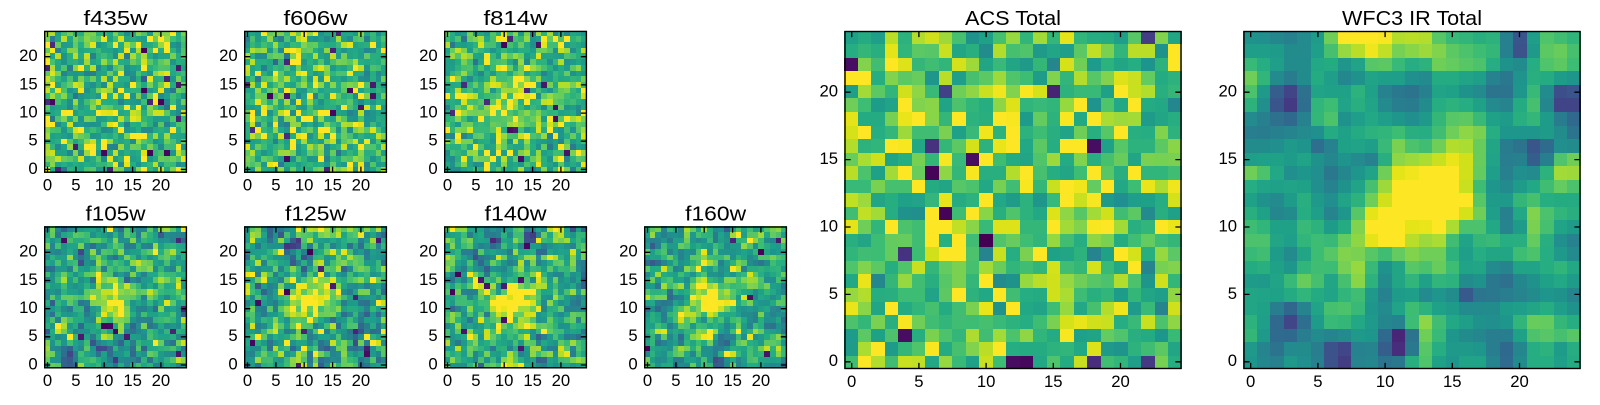  What do you see at coordinates (116, 213) in the screenshot?
I see `svg-text: f105w` at bounding box center [116, 213].